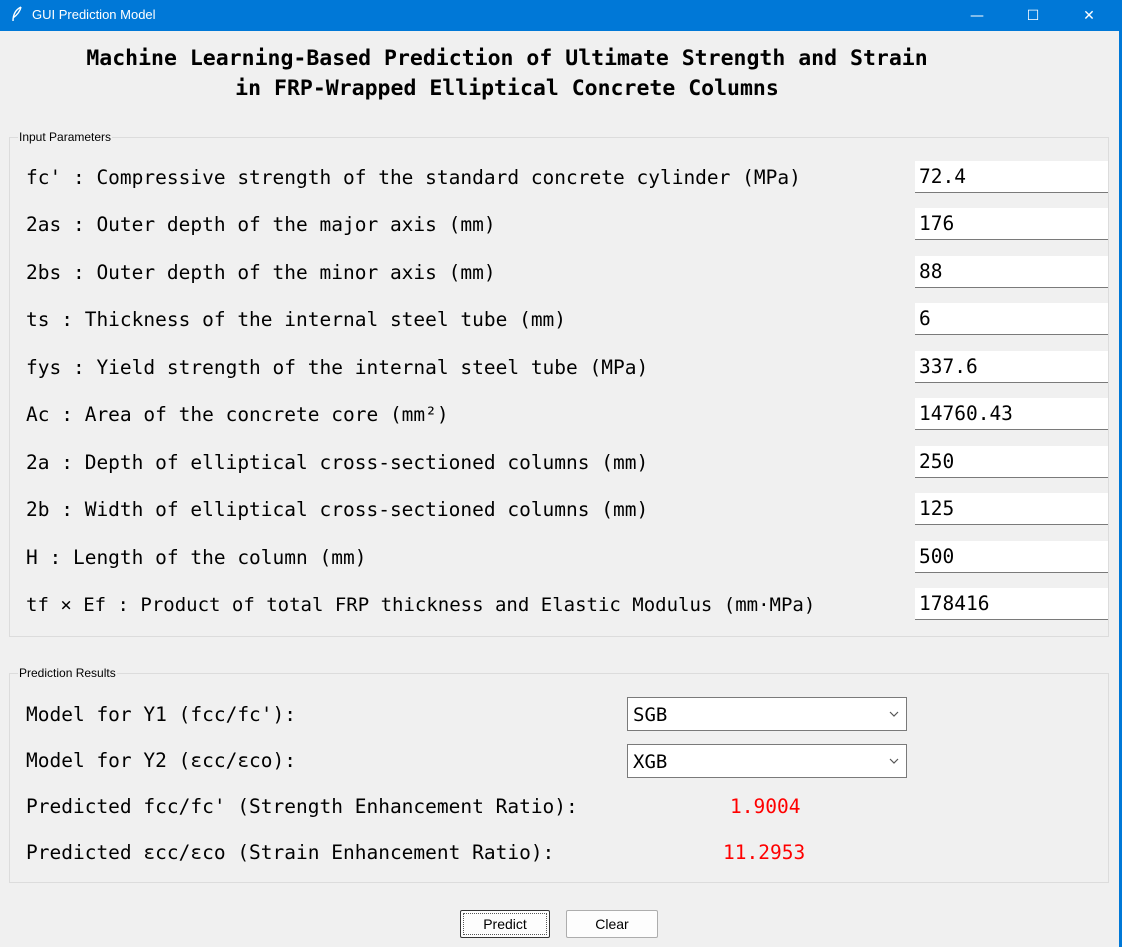  What do you see at coordinates (1011, 604) in the screenshot?
I see `param-input-tf-ef` at bounding box center [1011, 604].